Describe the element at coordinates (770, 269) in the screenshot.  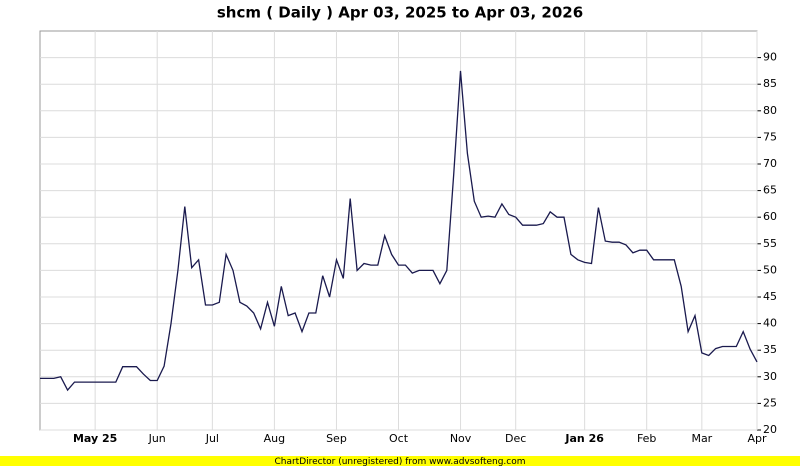
I see `y-tick-label: 50` at that location.